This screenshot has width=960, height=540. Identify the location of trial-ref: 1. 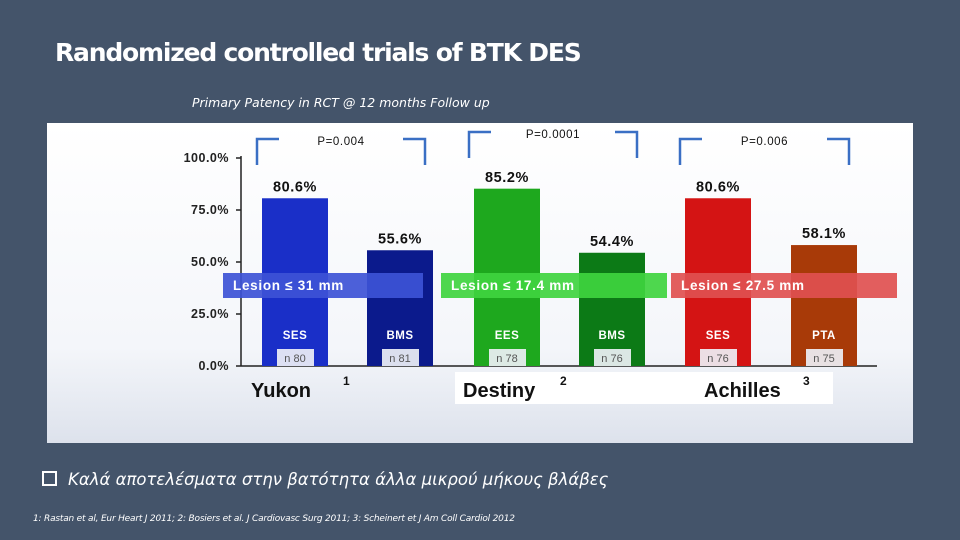
(346, 381).